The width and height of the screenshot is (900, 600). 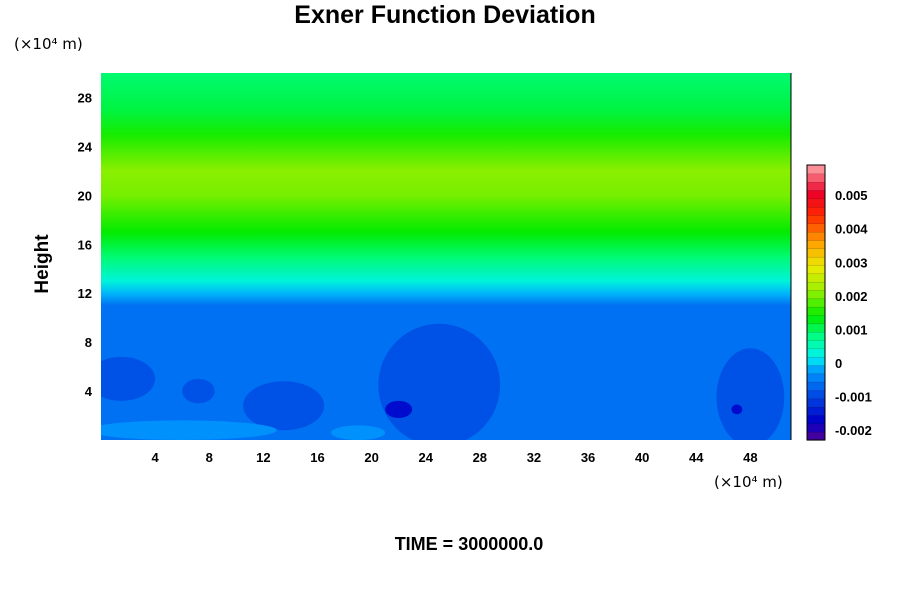 I want to click on y-unit-label: (×10⁴ m), so click(x=48, y=44).